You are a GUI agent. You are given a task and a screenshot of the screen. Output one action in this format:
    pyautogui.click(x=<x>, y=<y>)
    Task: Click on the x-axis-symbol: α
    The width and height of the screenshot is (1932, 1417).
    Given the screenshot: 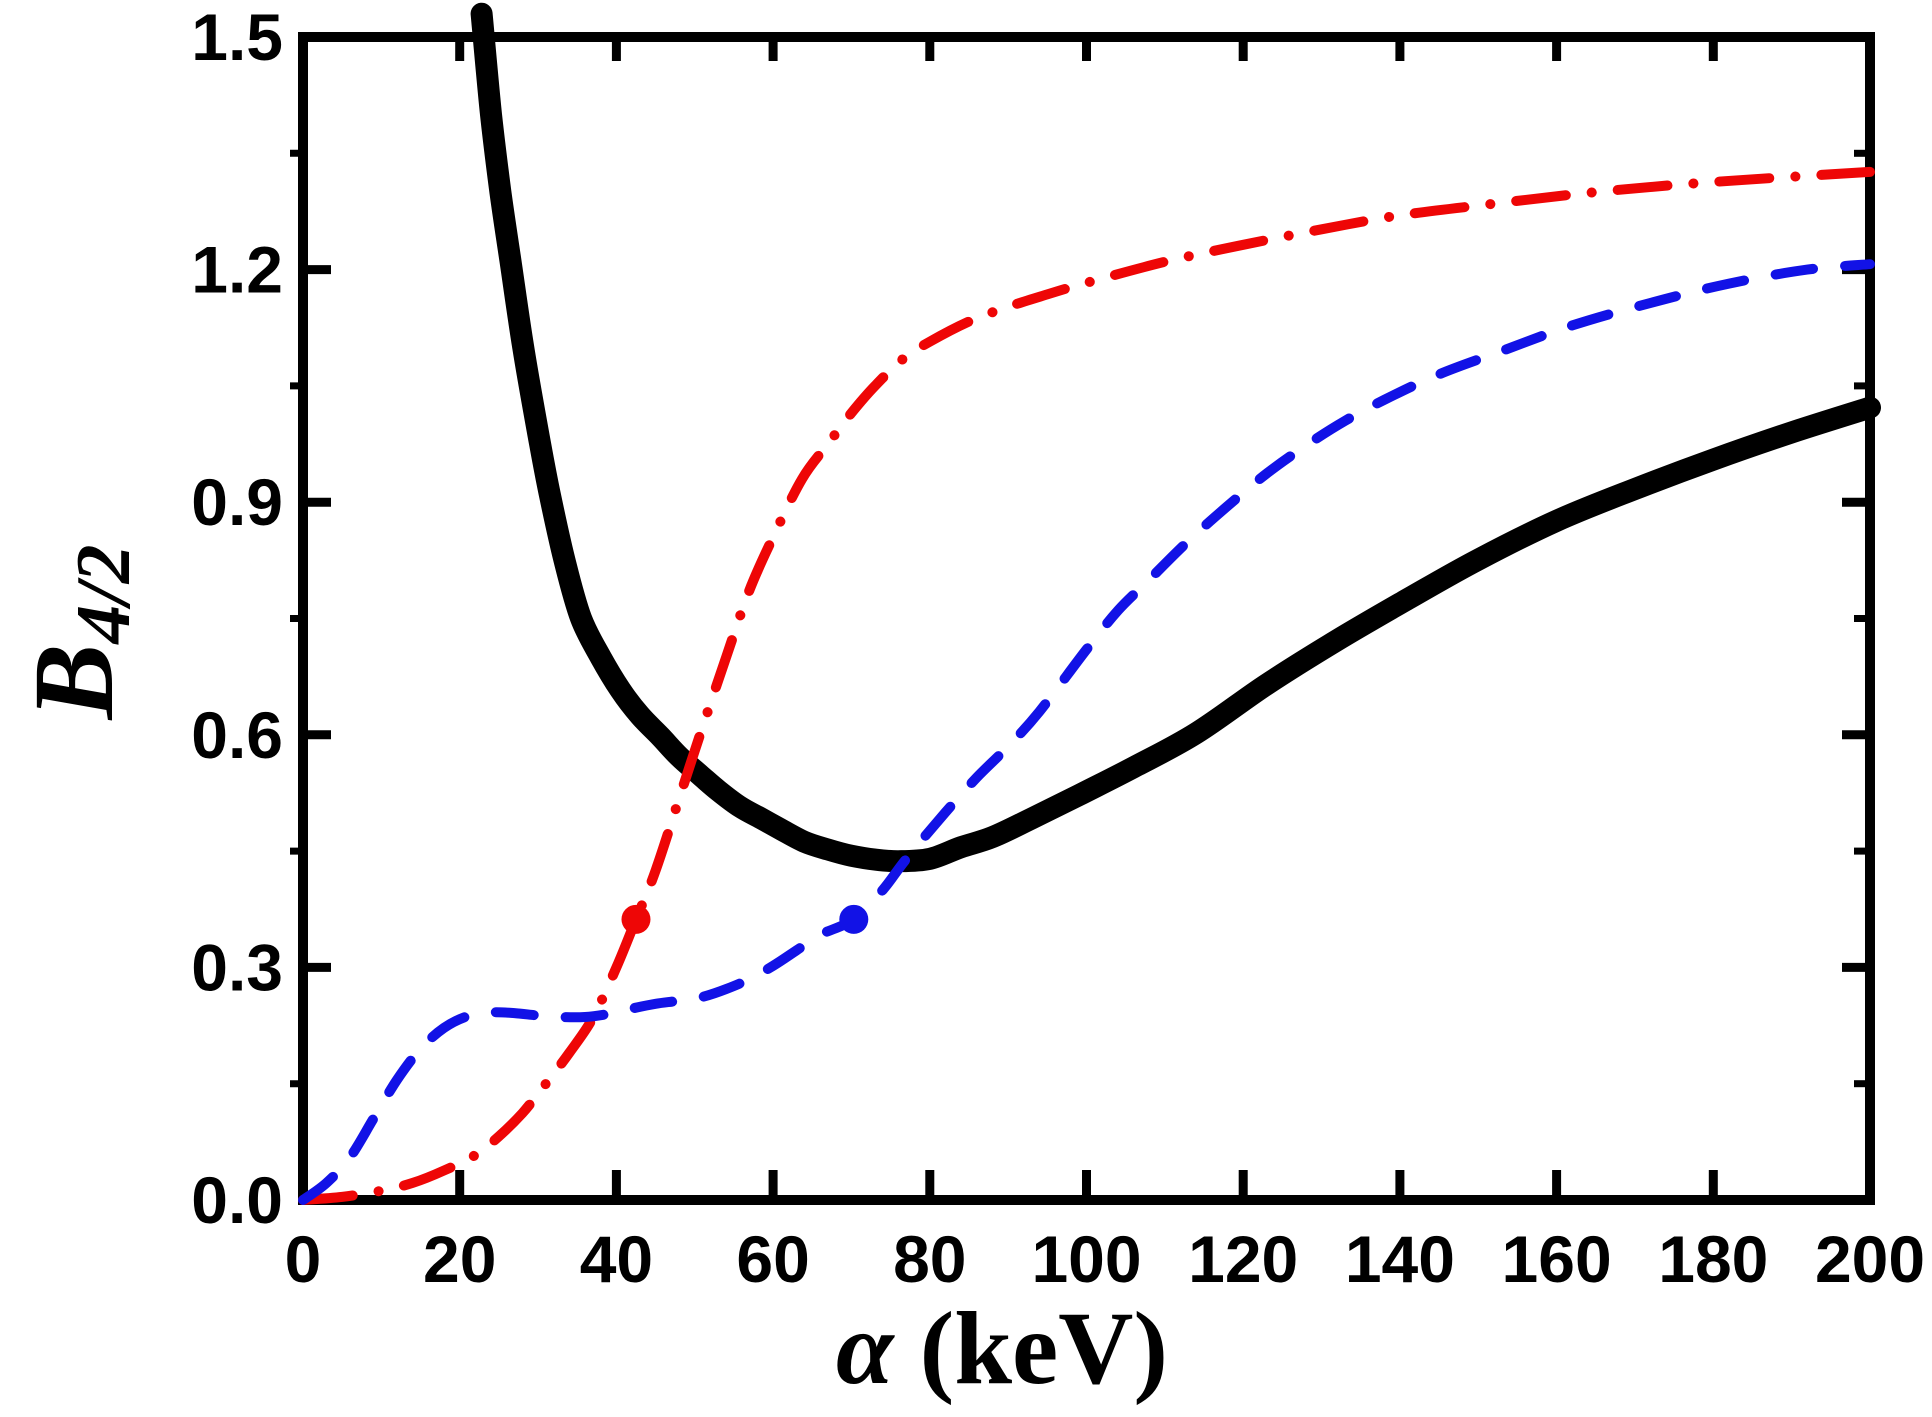 What is the action you would take?
    pyautogui.click(x=865, y=1348)
    